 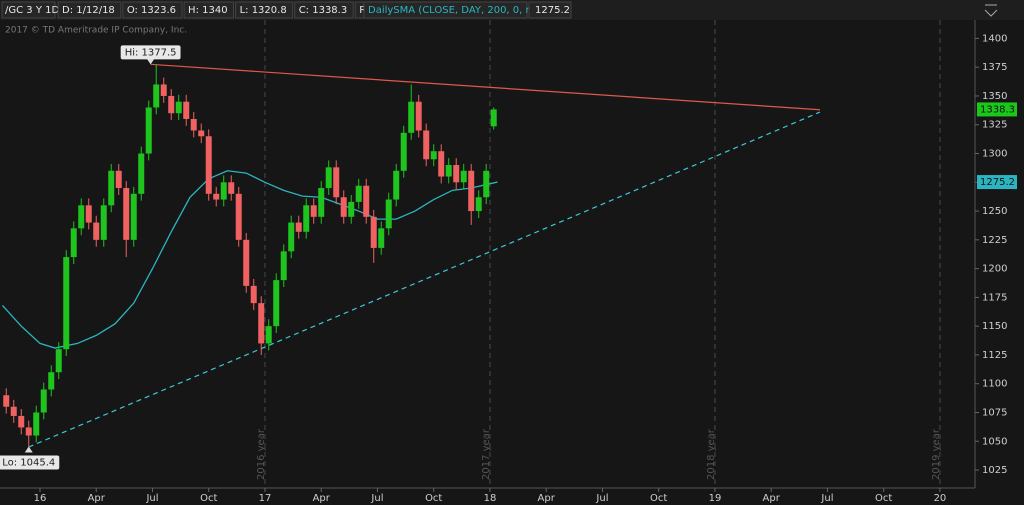 What do you see at coordinates (994, 96) in the screenshot?
I see `y-tick-label: 1350` at bounding box center [994, 96].